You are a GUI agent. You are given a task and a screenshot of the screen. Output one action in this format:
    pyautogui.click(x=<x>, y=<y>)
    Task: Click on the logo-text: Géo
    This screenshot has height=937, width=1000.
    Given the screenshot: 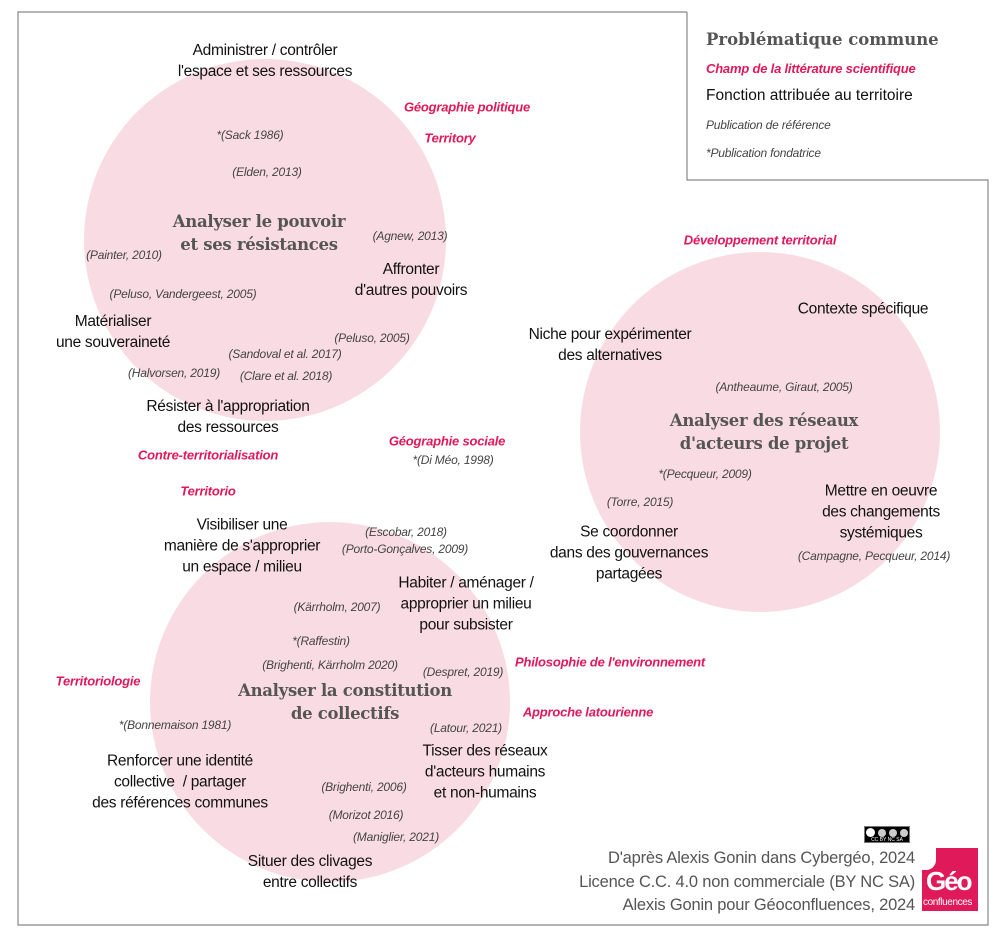 What is the action you would take?
    pyautogui.click(x=949, y=881)
    